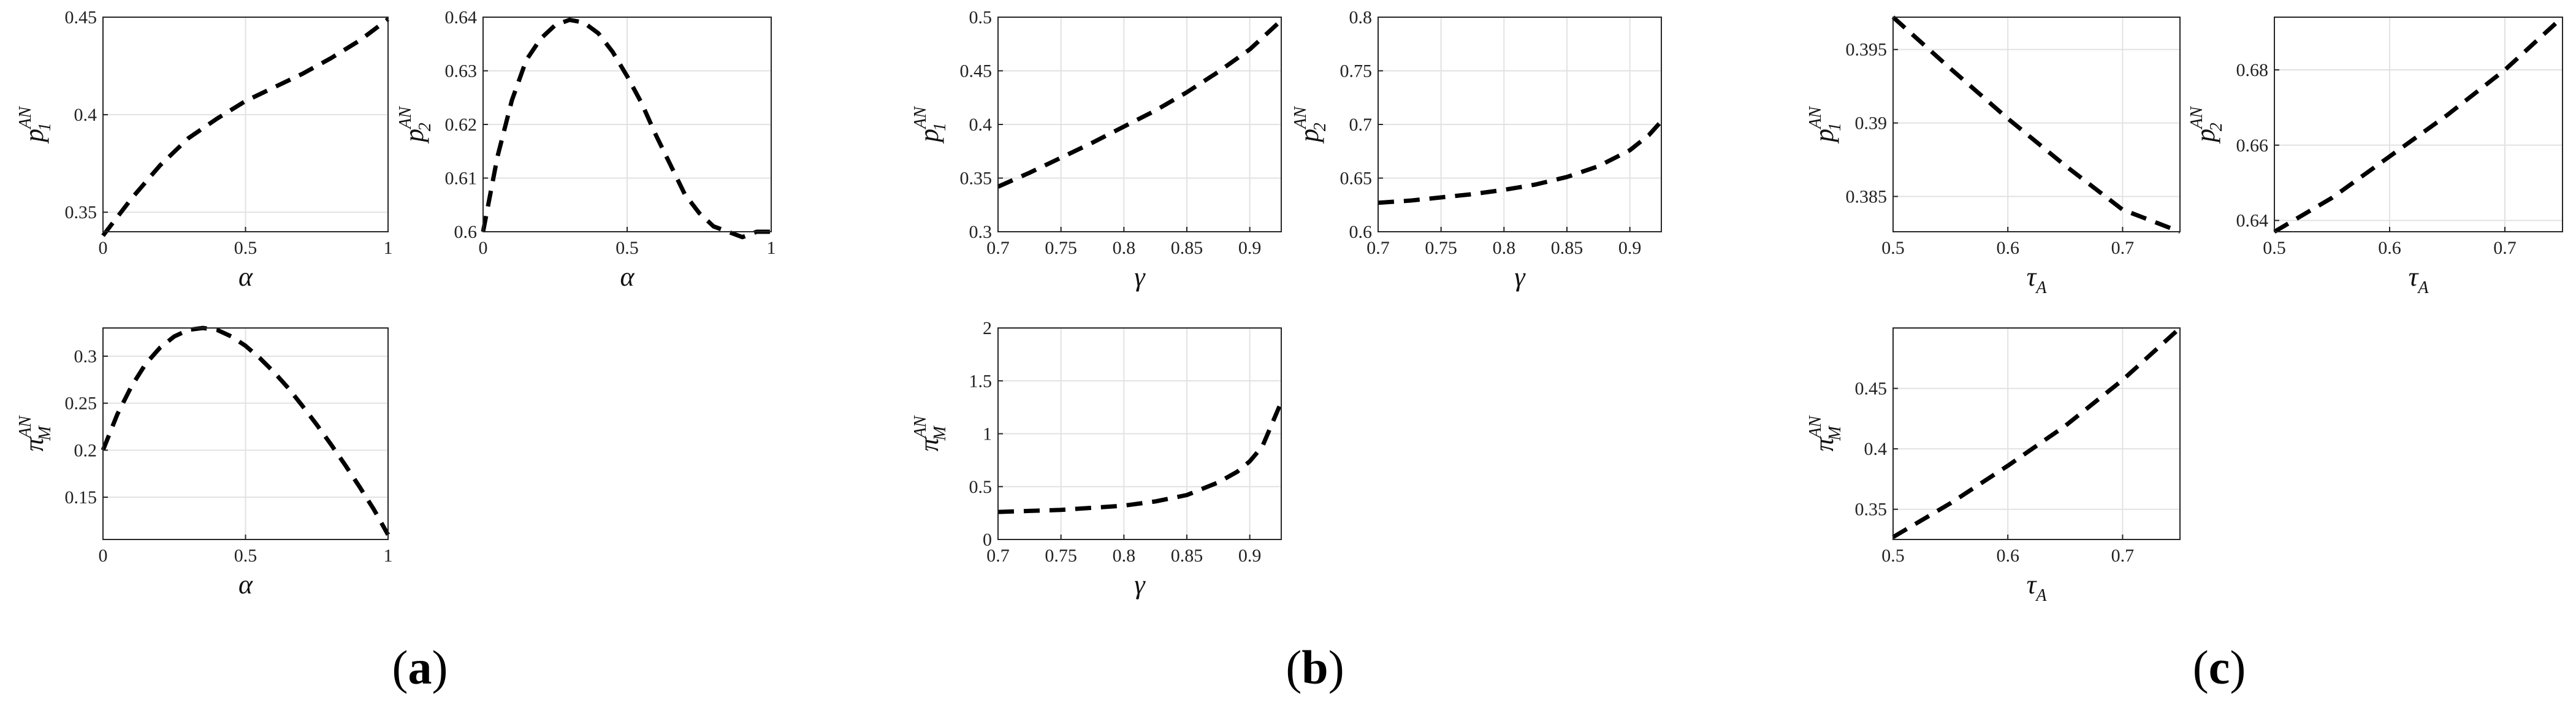 The image size is (2576, 705). I want to click on subplot-1-xtick-label-2: 1, so click(388, 248).